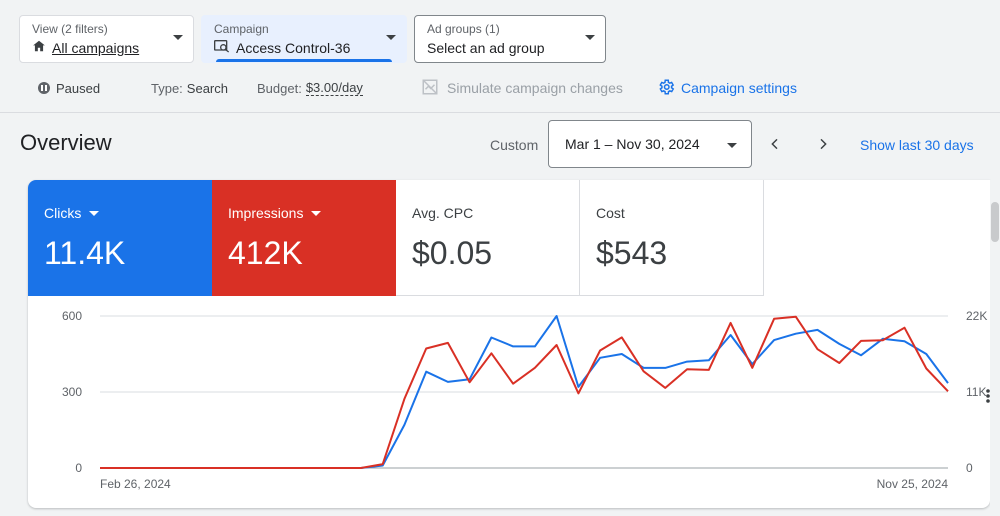  I want to click on campaign-settings-label: Campaign settings, so click(739, 88).